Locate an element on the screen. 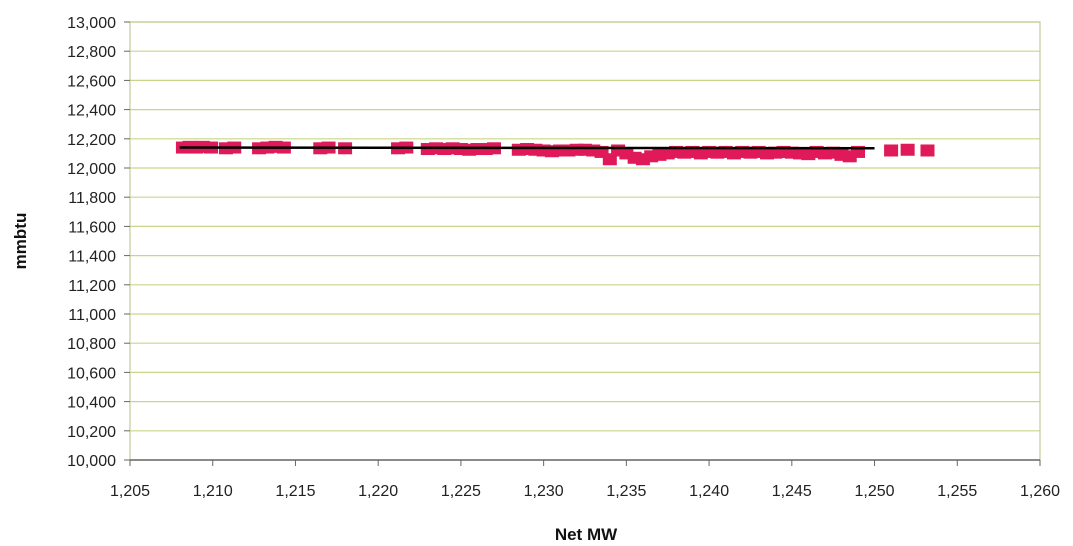 The image size is (1073, 546). y-tick-label: 10,400 is located at coordinates (91, 403).